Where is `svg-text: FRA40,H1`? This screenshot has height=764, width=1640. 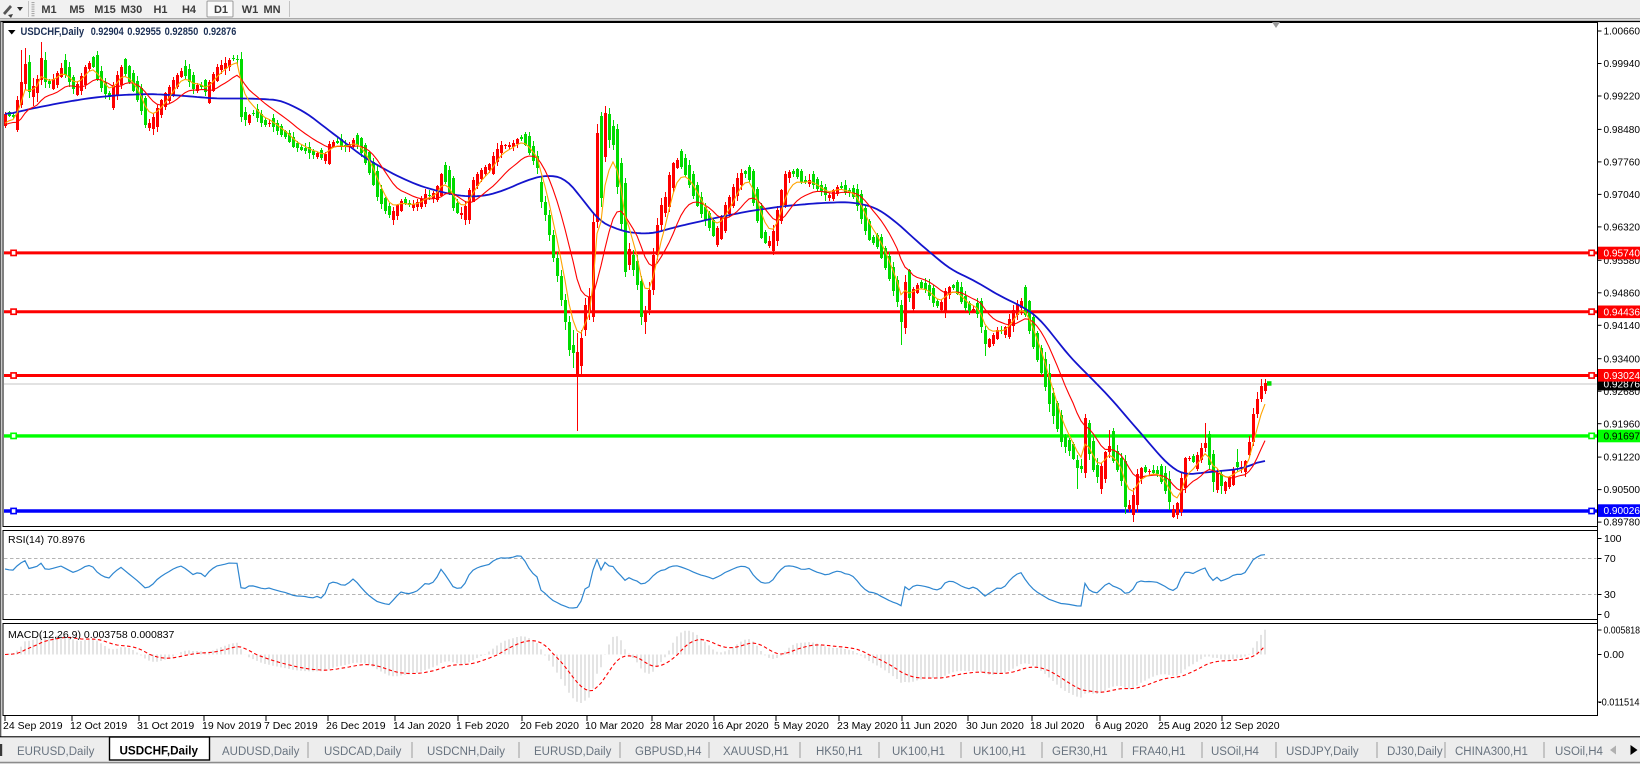 svg-text: FRA40,H1 is located at coordinates (1159, 752).